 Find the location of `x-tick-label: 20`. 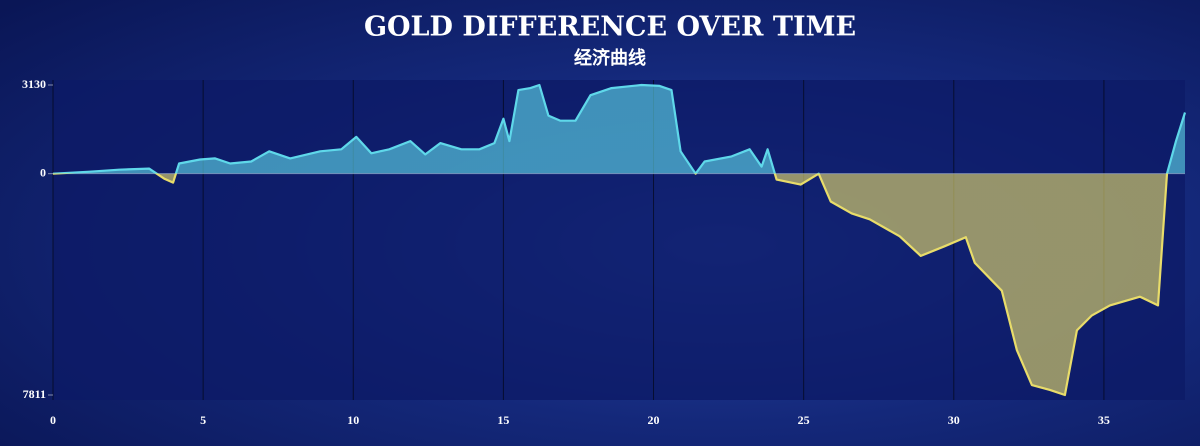

x-tick-label: 20 is located at coordinates (654, 420).